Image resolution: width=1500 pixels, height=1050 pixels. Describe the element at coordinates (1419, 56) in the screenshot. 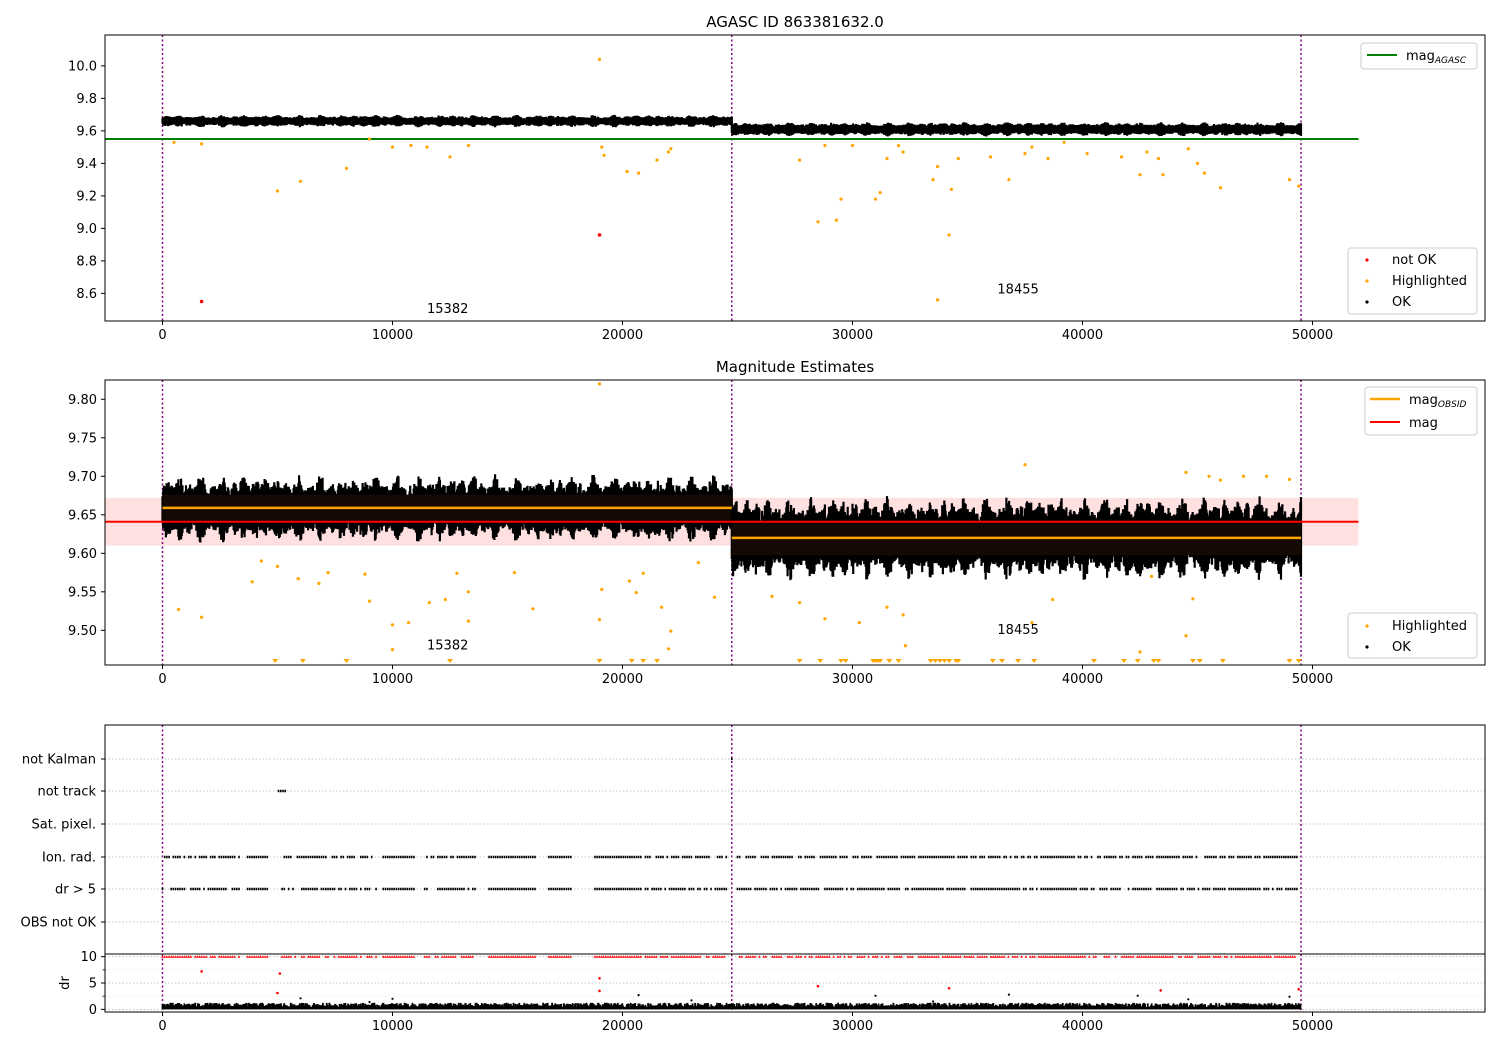

I see `panel-agasc-legend-lines: magAGASC` at that location.